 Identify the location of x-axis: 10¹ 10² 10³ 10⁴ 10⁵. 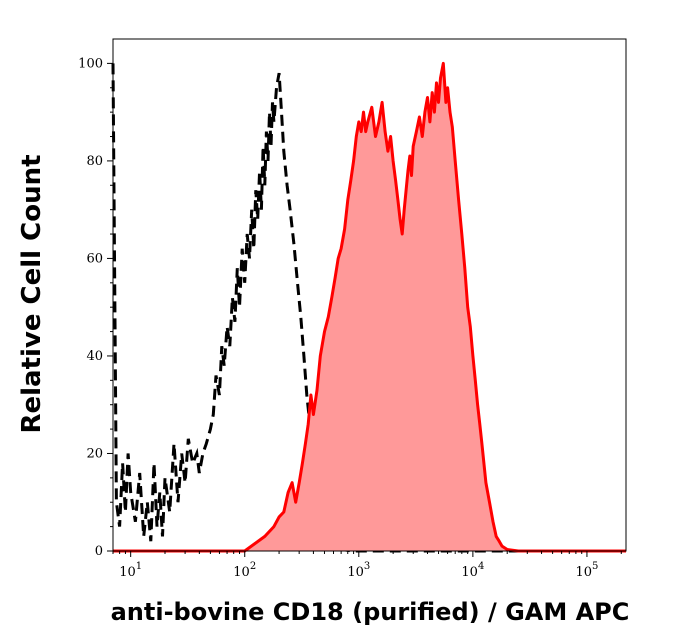
(367, 565).